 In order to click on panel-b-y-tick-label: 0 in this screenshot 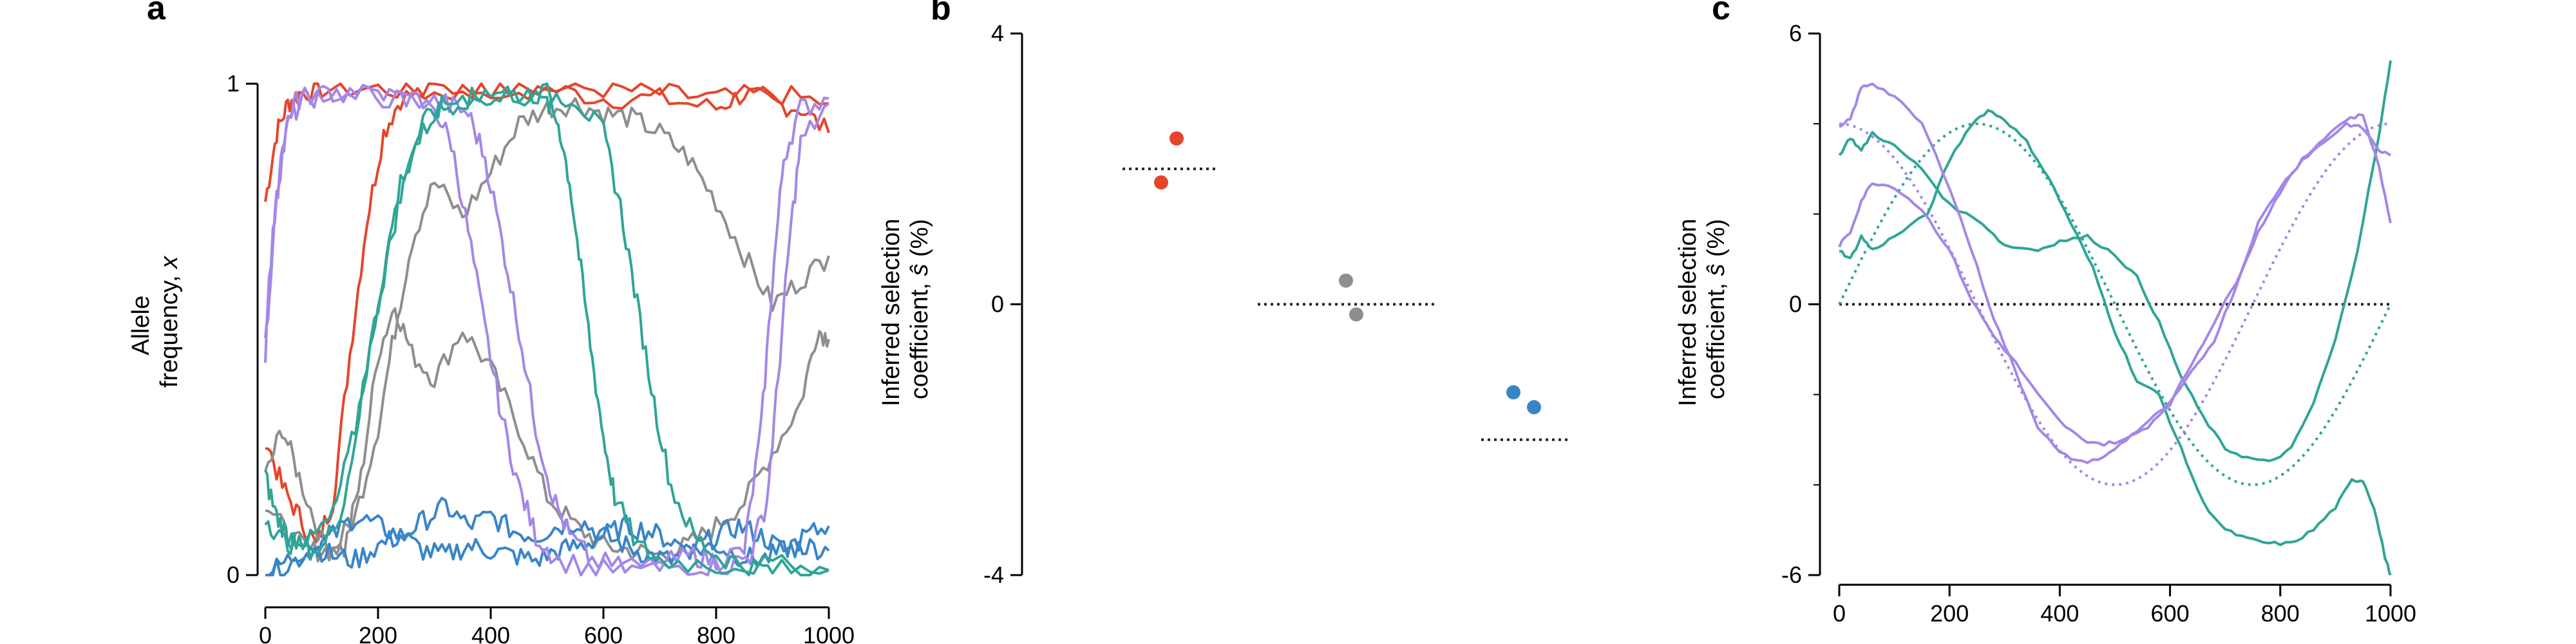, I will do `click(998, 304)`.